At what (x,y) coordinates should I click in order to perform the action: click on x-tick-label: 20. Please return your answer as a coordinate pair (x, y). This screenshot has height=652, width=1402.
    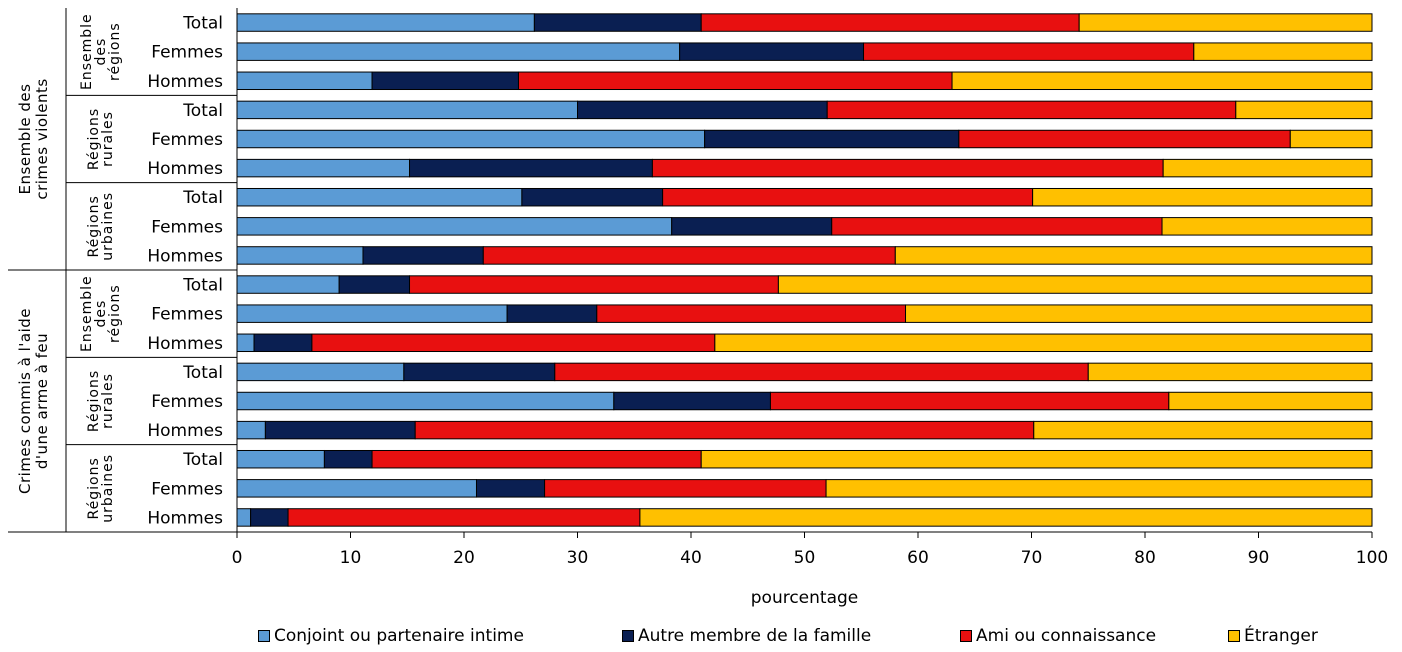
    Looking at the image, I should click on (464, 558).